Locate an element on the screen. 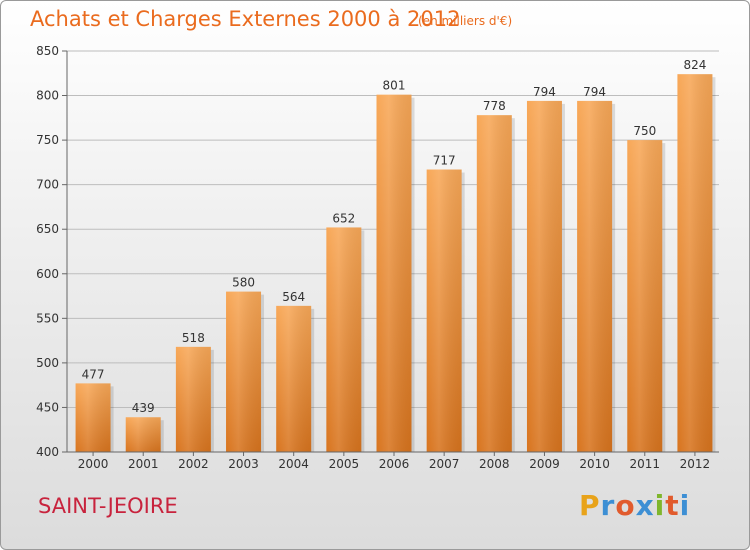 This screenshot has width=750, height=550. y-tick-label: 700 is located at coordinates (47, 185).